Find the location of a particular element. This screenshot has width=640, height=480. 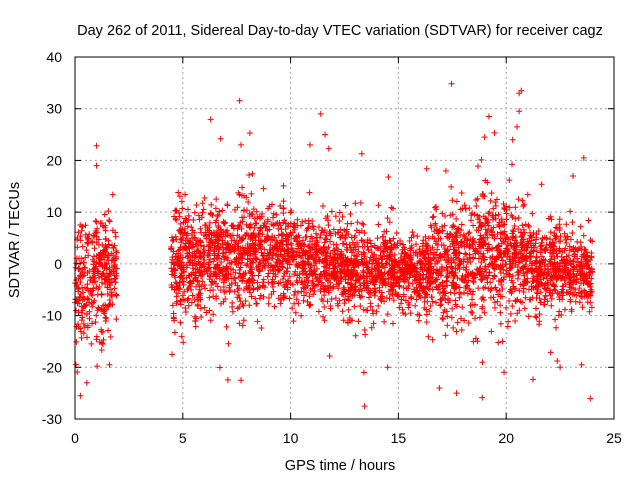

y-tick-labels: -30 -20 -10 0 10 20 30 40 is located at coordinates (52, 238).